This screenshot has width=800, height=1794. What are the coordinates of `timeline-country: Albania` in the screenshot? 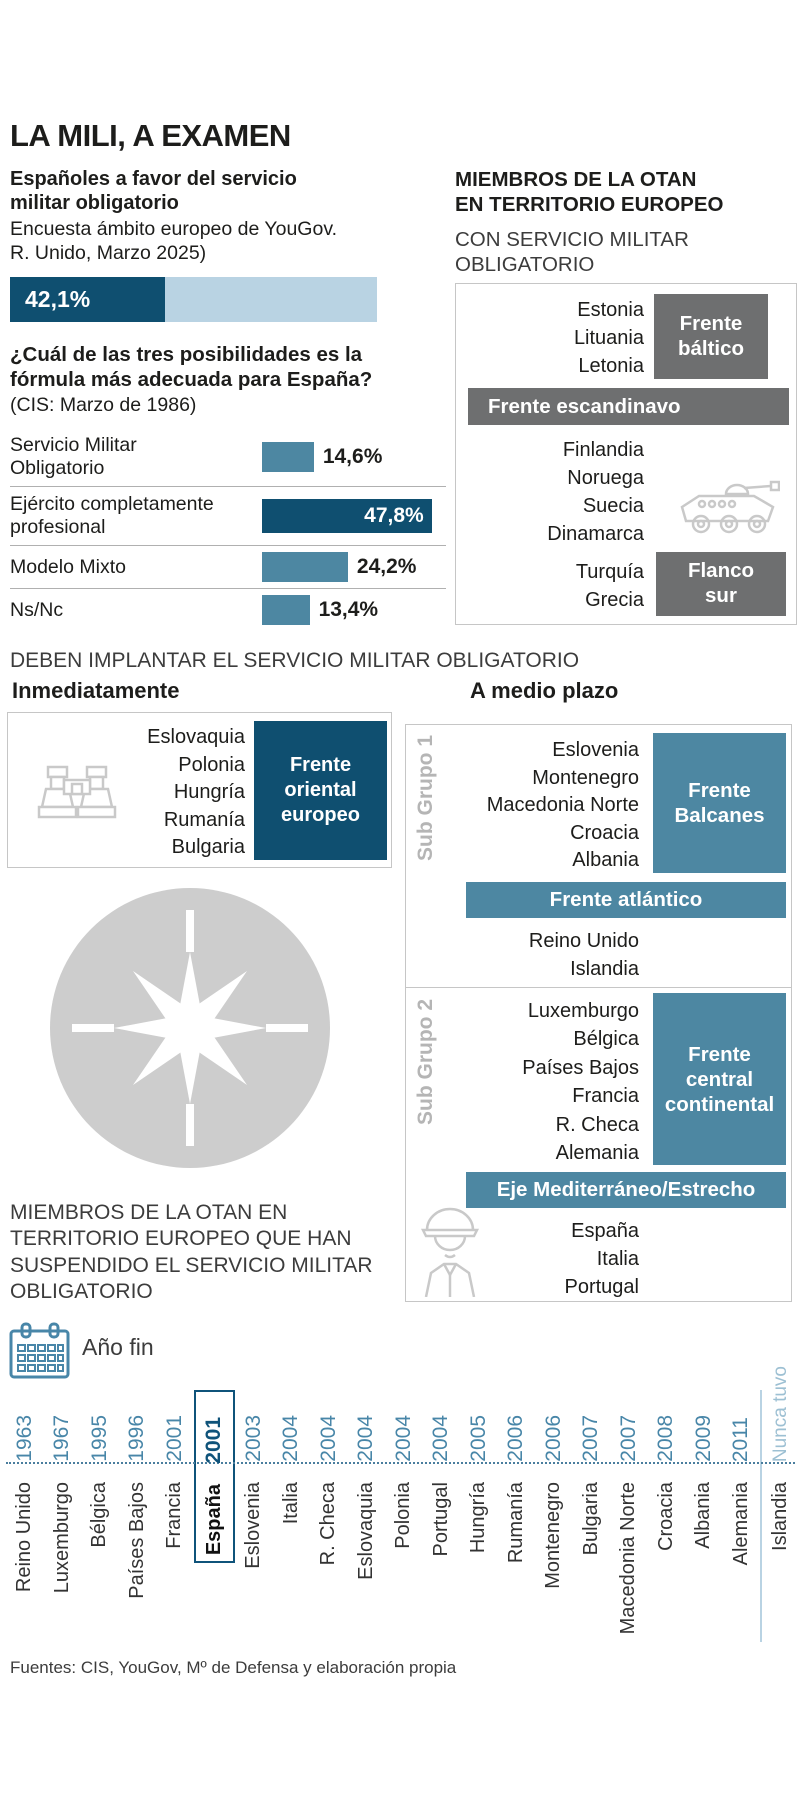 It's located at (703, 1515).